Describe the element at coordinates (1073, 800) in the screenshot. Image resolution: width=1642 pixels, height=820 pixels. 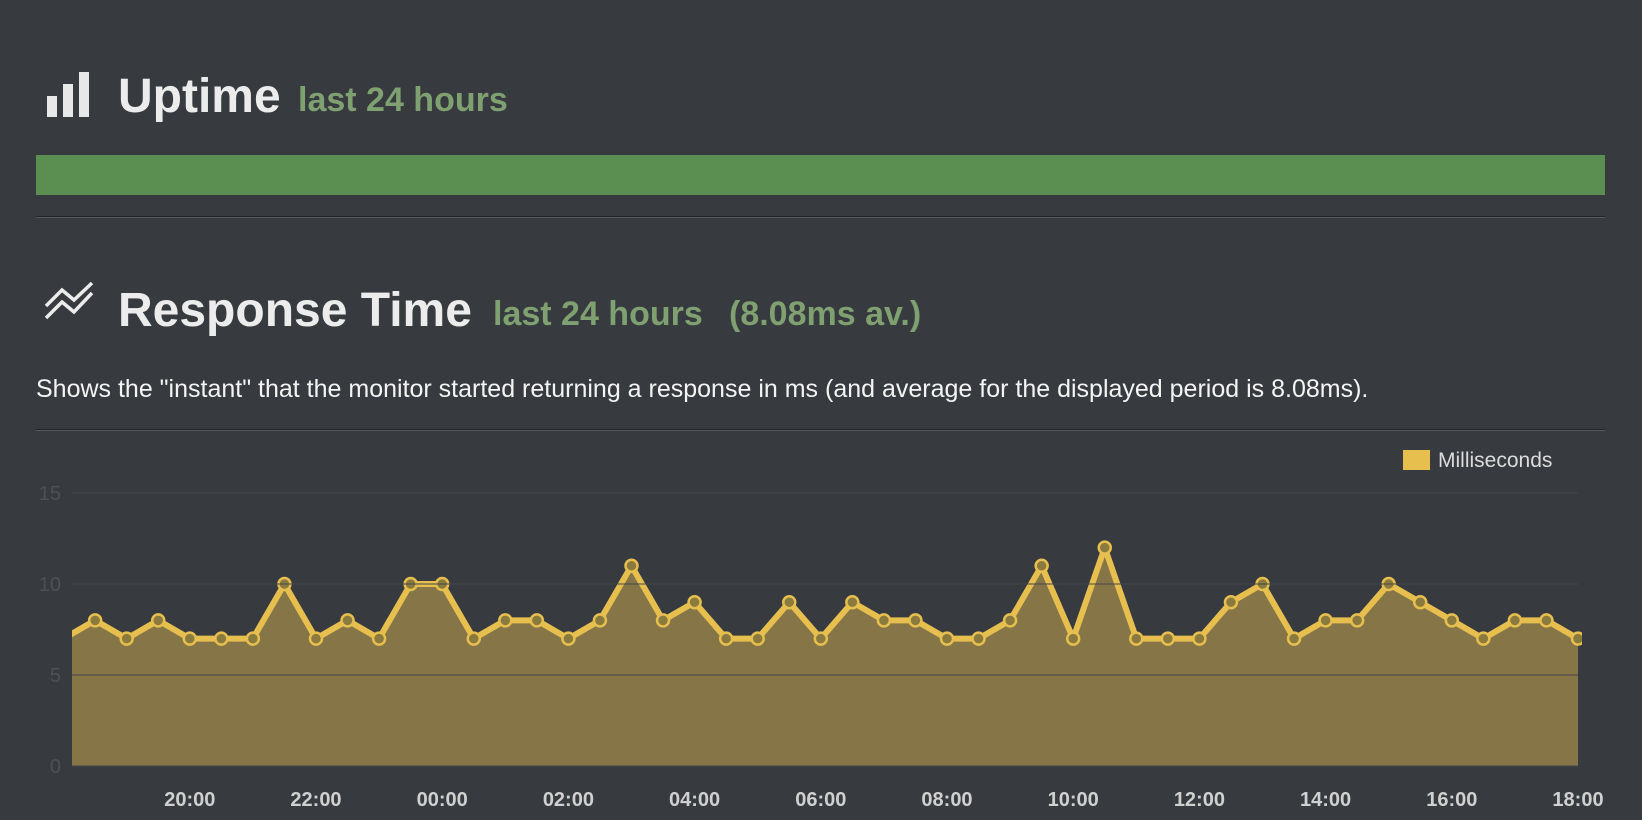
I see `x-tick-label: 10:00` at that location.